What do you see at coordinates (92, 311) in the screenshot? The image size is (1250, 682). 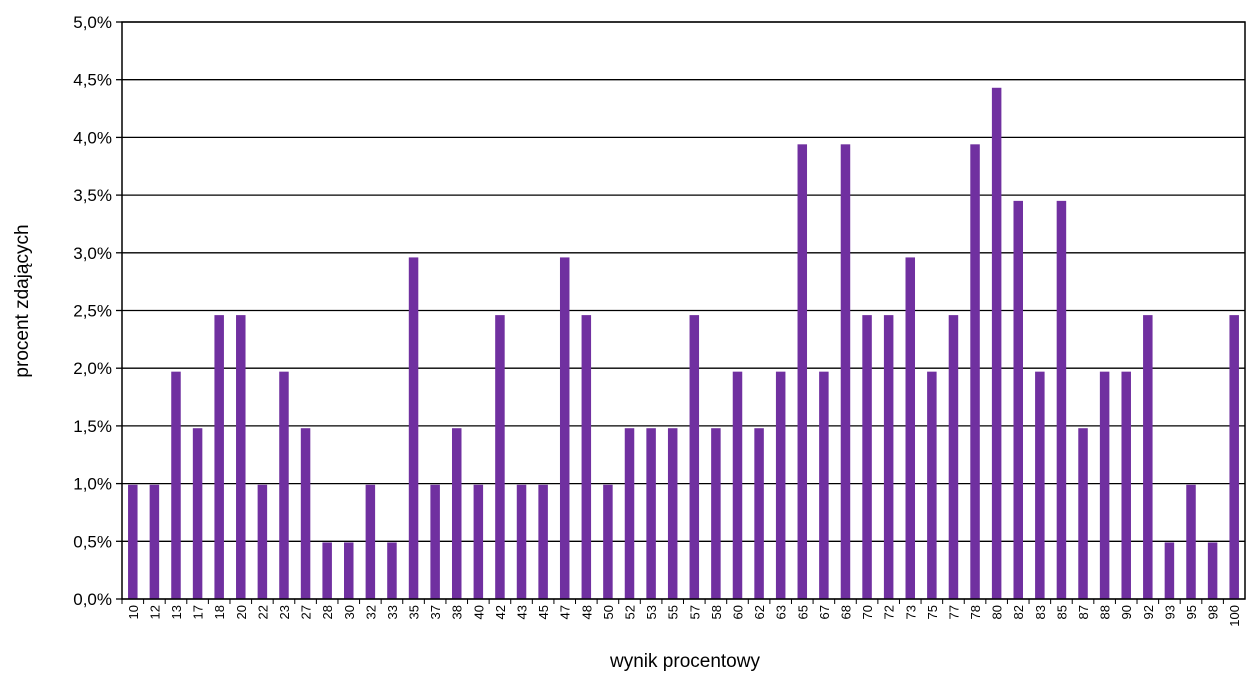 I see `y-tick-label: 2,5%` at bounding box center [92, 311].